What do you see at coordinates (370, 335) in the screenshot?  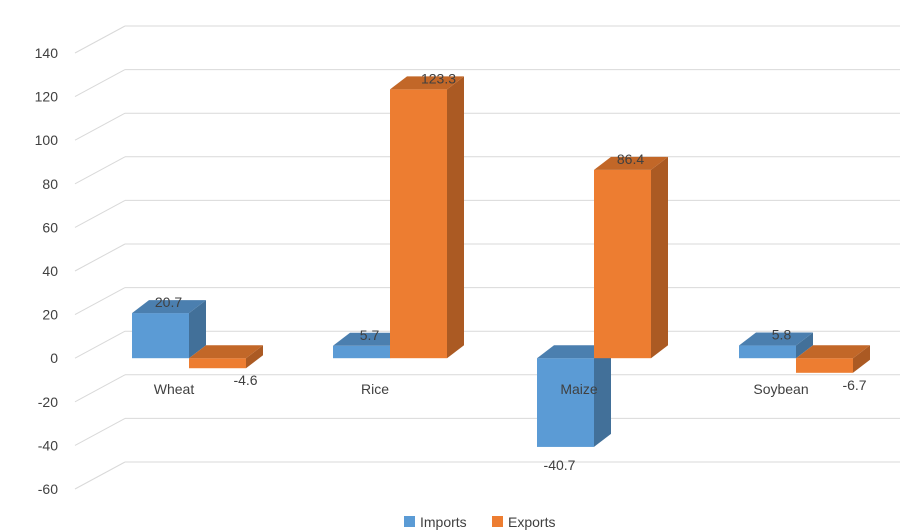 I see `data-label: 5.7` at bounding box center [370, 335].